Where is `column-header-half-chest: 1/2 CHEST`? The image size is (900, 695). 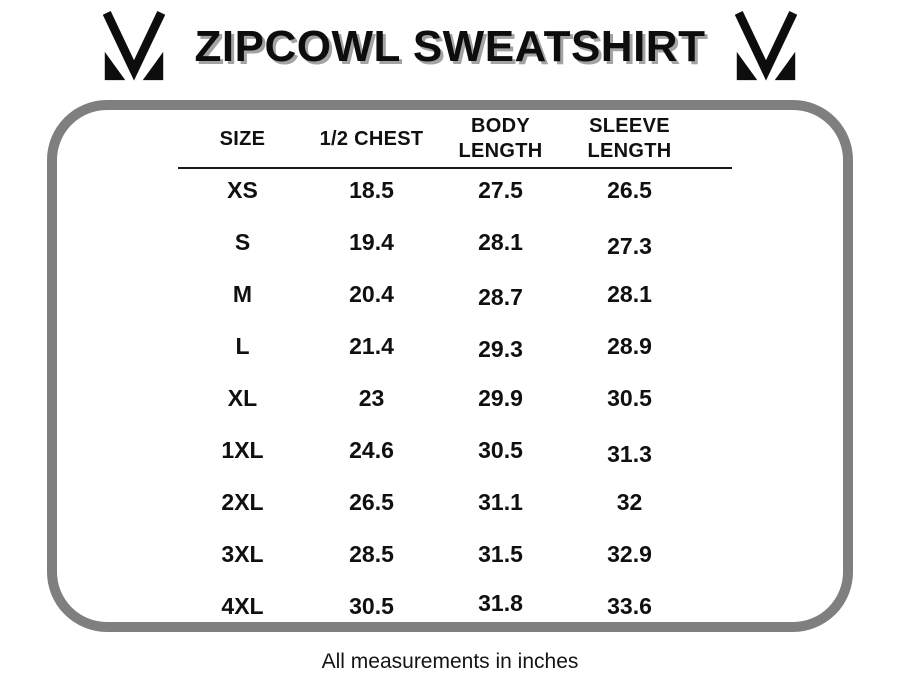
column-header-half-chest: 1/2 CHEST is located at coordinates (371, 138).